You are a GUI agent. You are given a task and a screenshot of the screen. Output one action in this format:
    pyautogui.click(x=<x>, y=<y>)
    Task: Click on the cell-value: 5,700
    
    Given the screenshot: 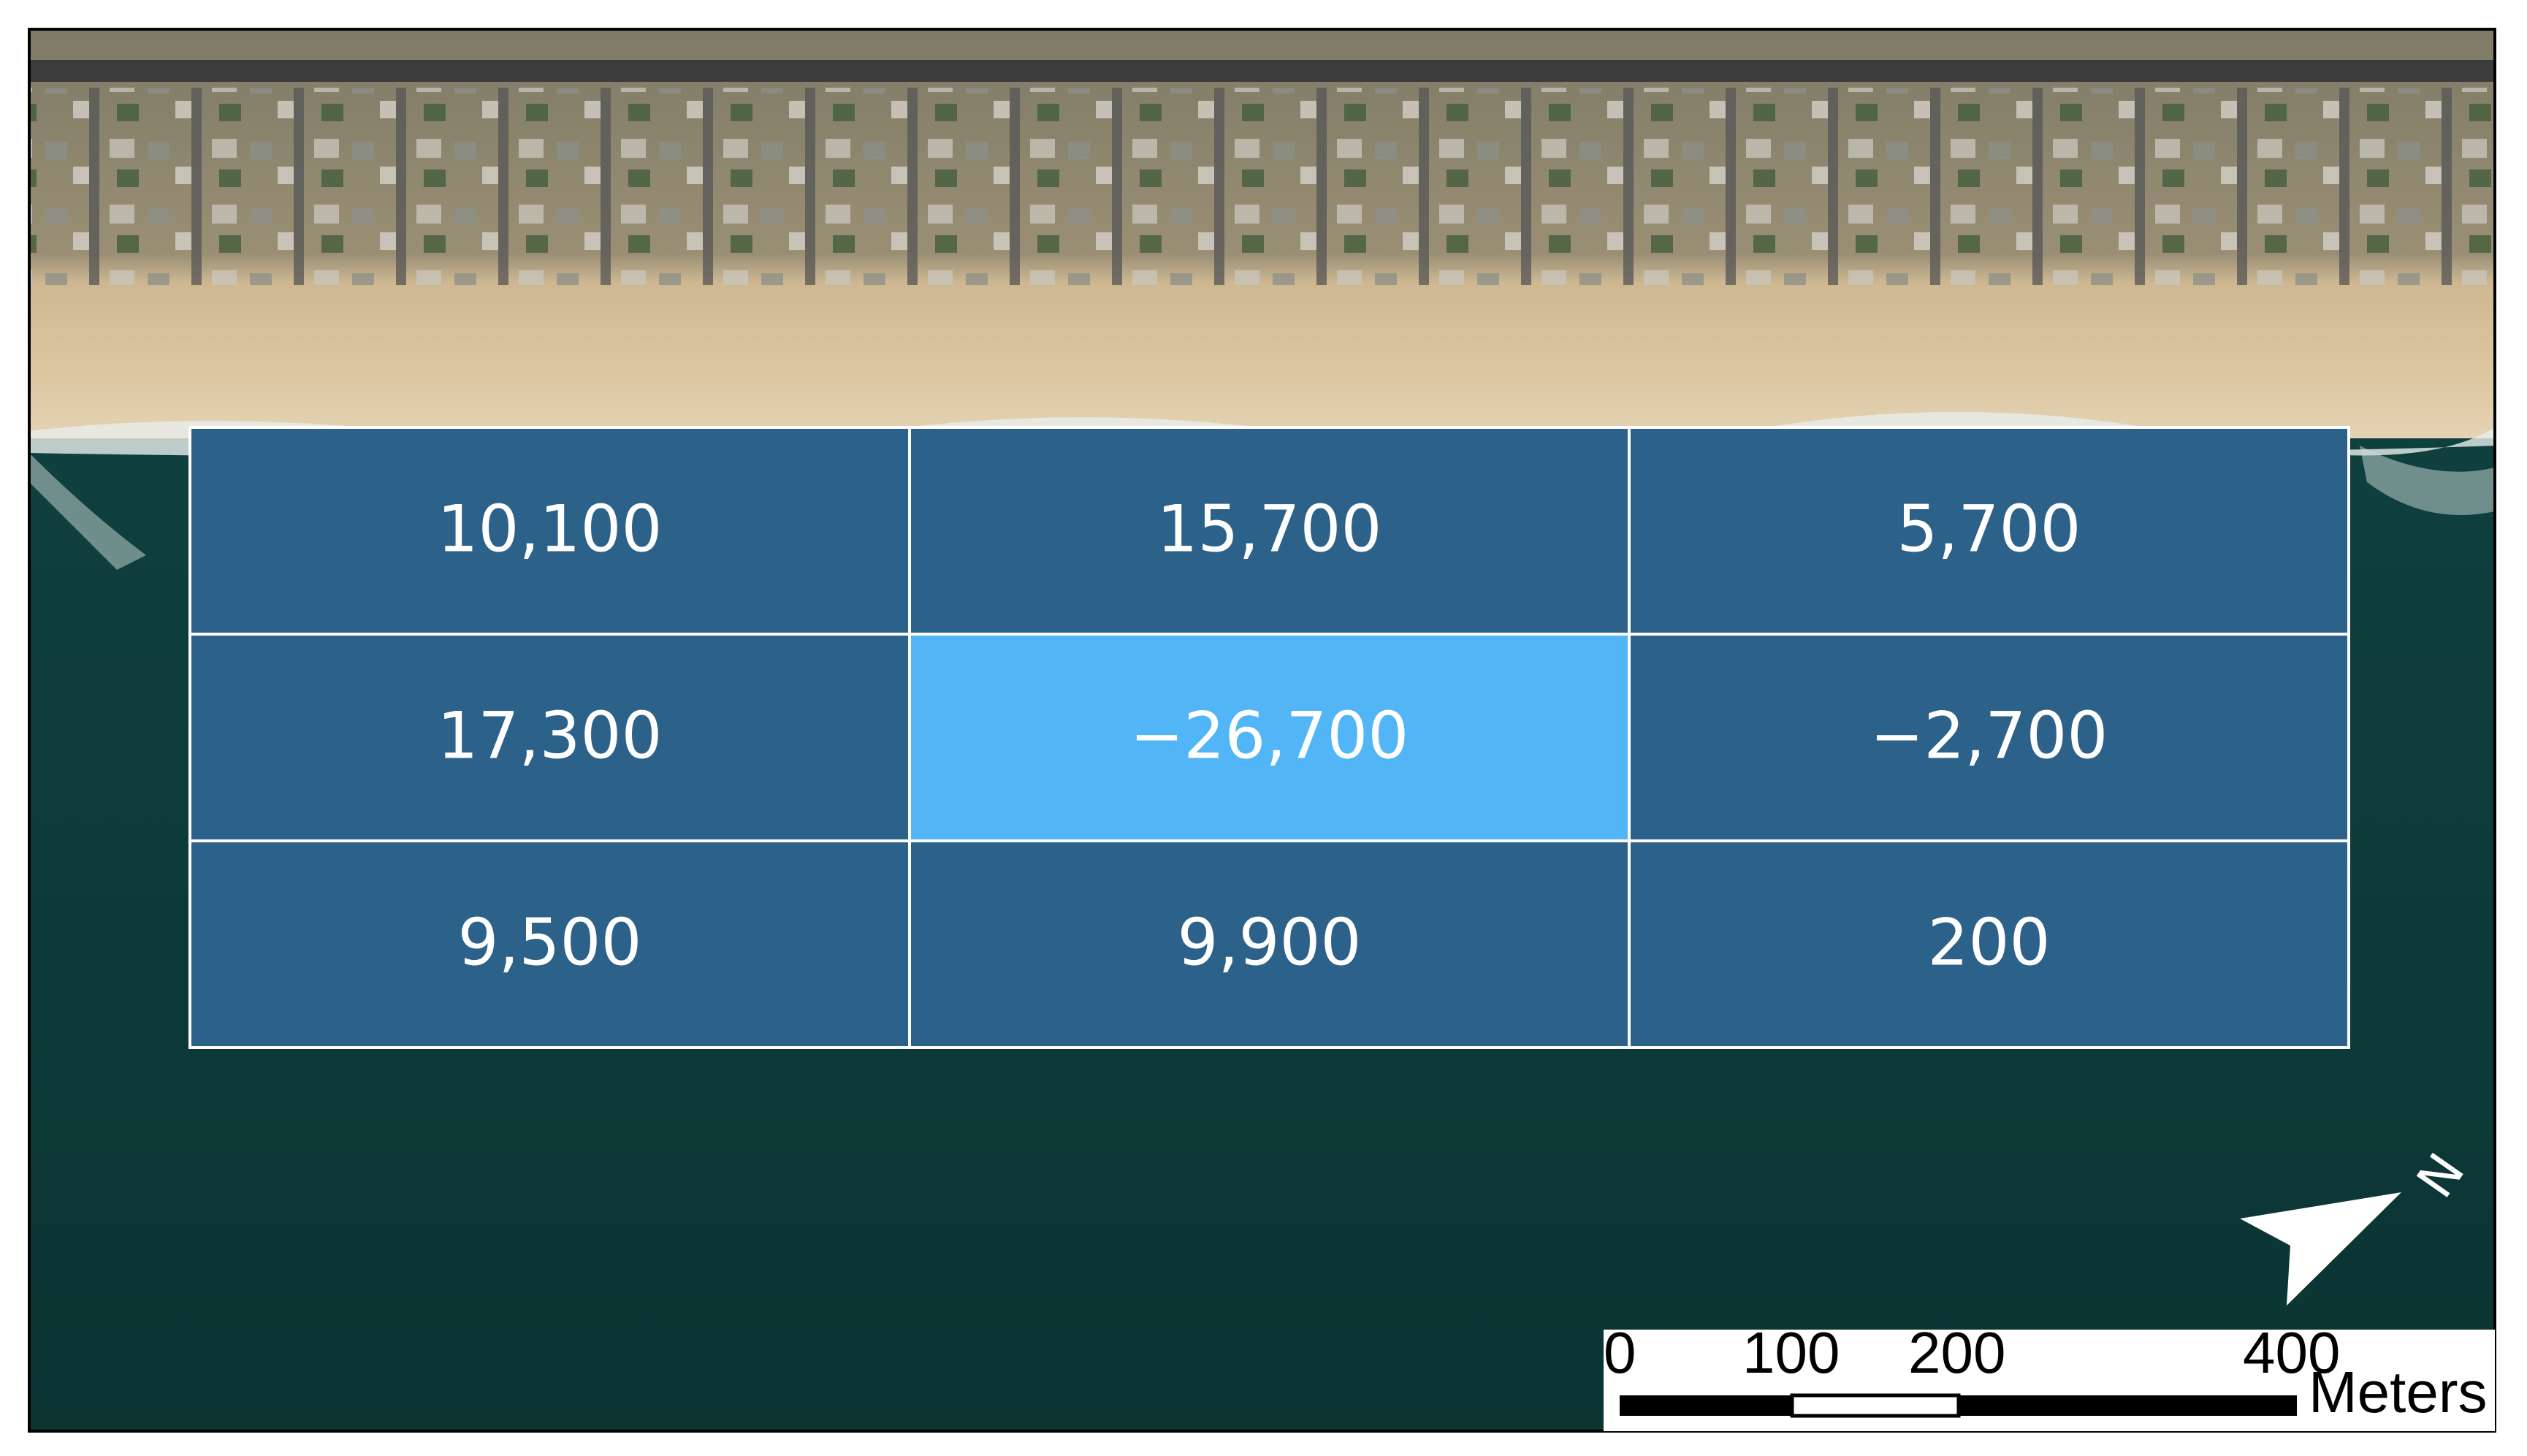 What is the action you would take?
    pyautogui.click(x=1989, y=528)
    